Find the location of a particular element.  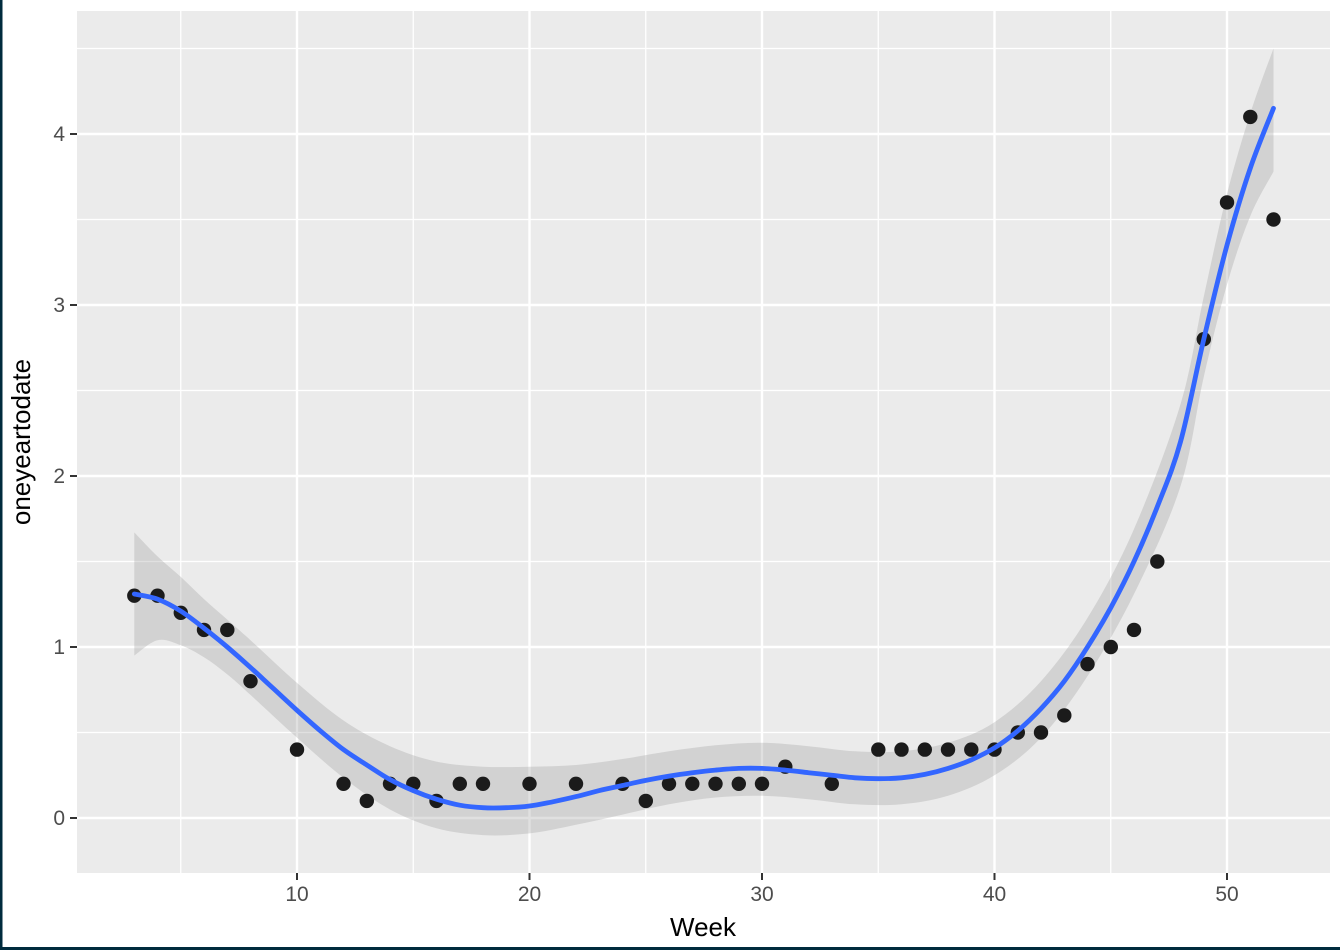

x-tick-label: 20 is located at coordinates (529, 894).